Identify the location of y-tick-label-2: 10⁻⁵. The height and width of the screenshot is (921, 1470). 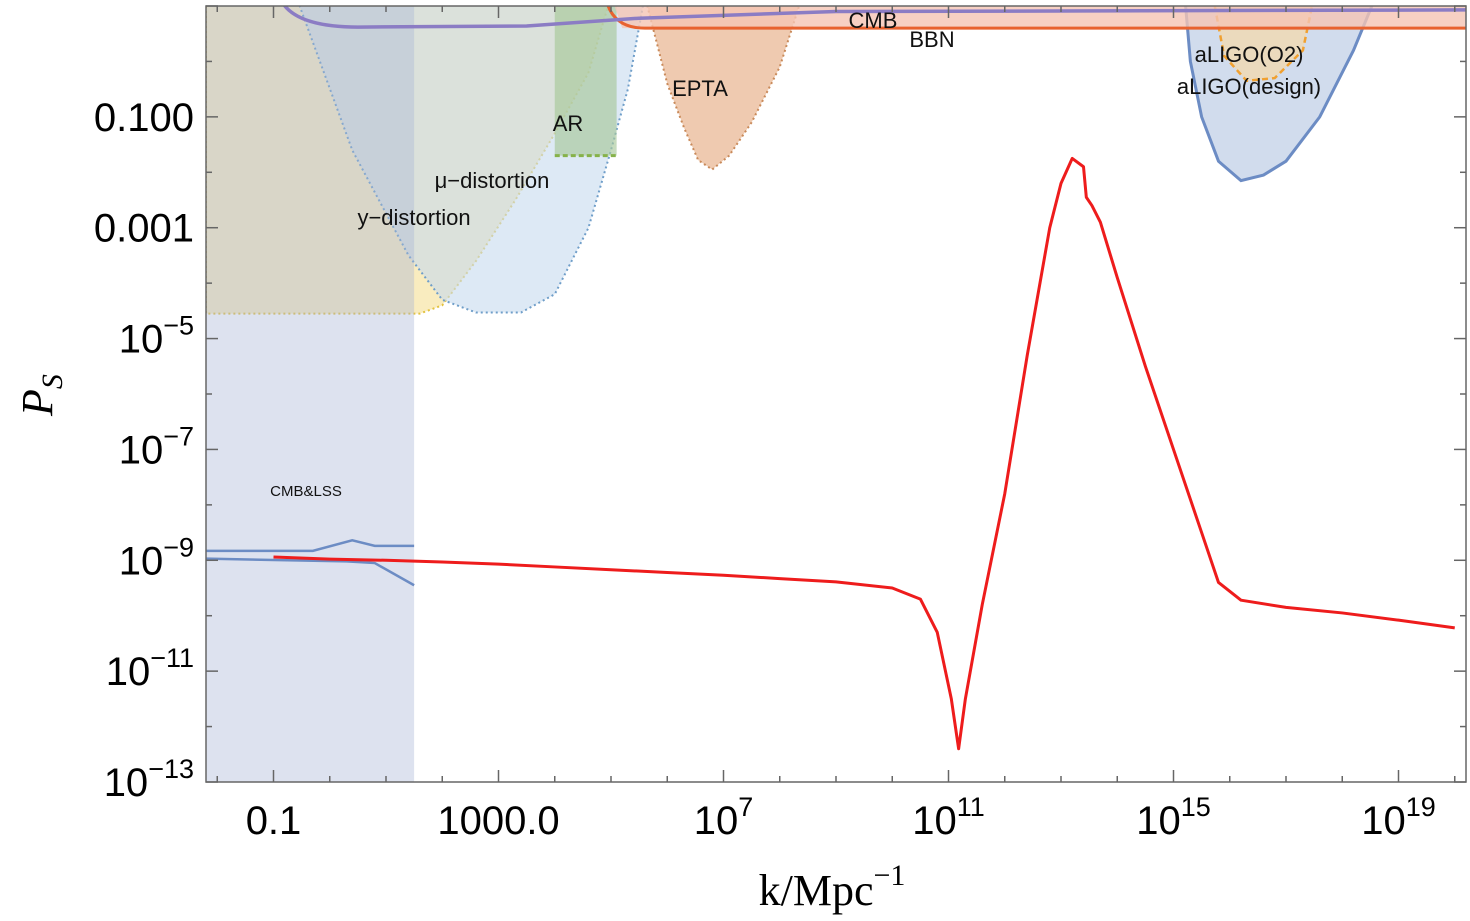
(156, 336).